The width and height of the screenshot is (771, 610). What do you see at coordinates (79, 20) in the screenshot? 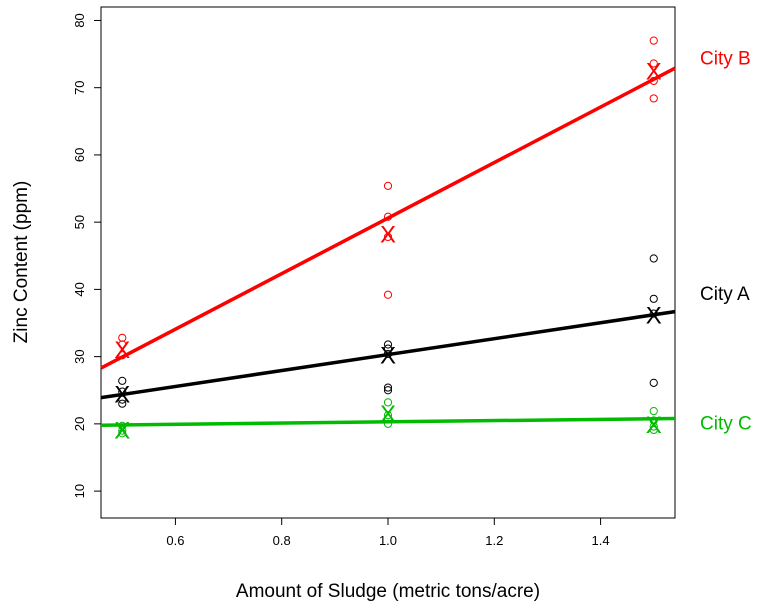
I see `y-tick-label: 80` at bounding box center [79, 20].